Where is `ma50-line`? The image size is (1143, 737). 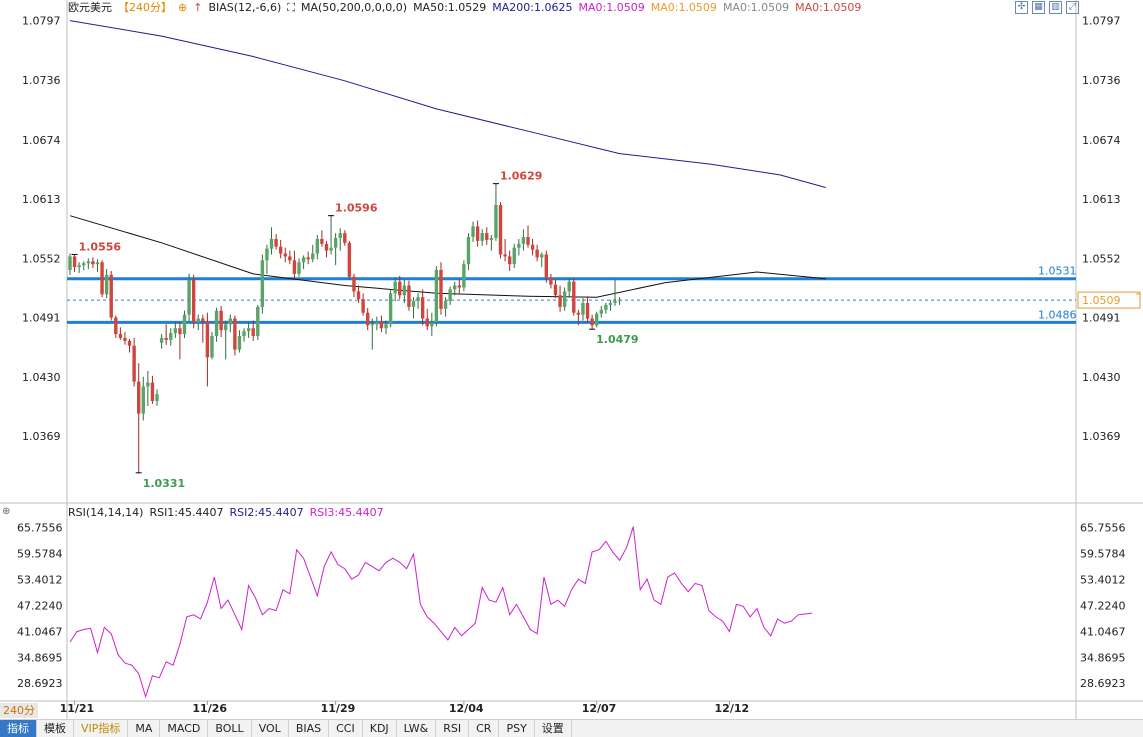
ma50-line is located at coordinates (447, 256).